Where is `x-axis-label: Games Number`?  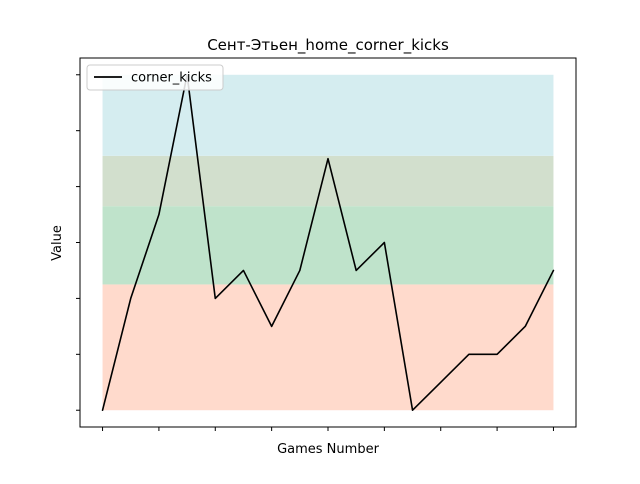 x-axis-label: Games Number is located at coordinates (328, 449).